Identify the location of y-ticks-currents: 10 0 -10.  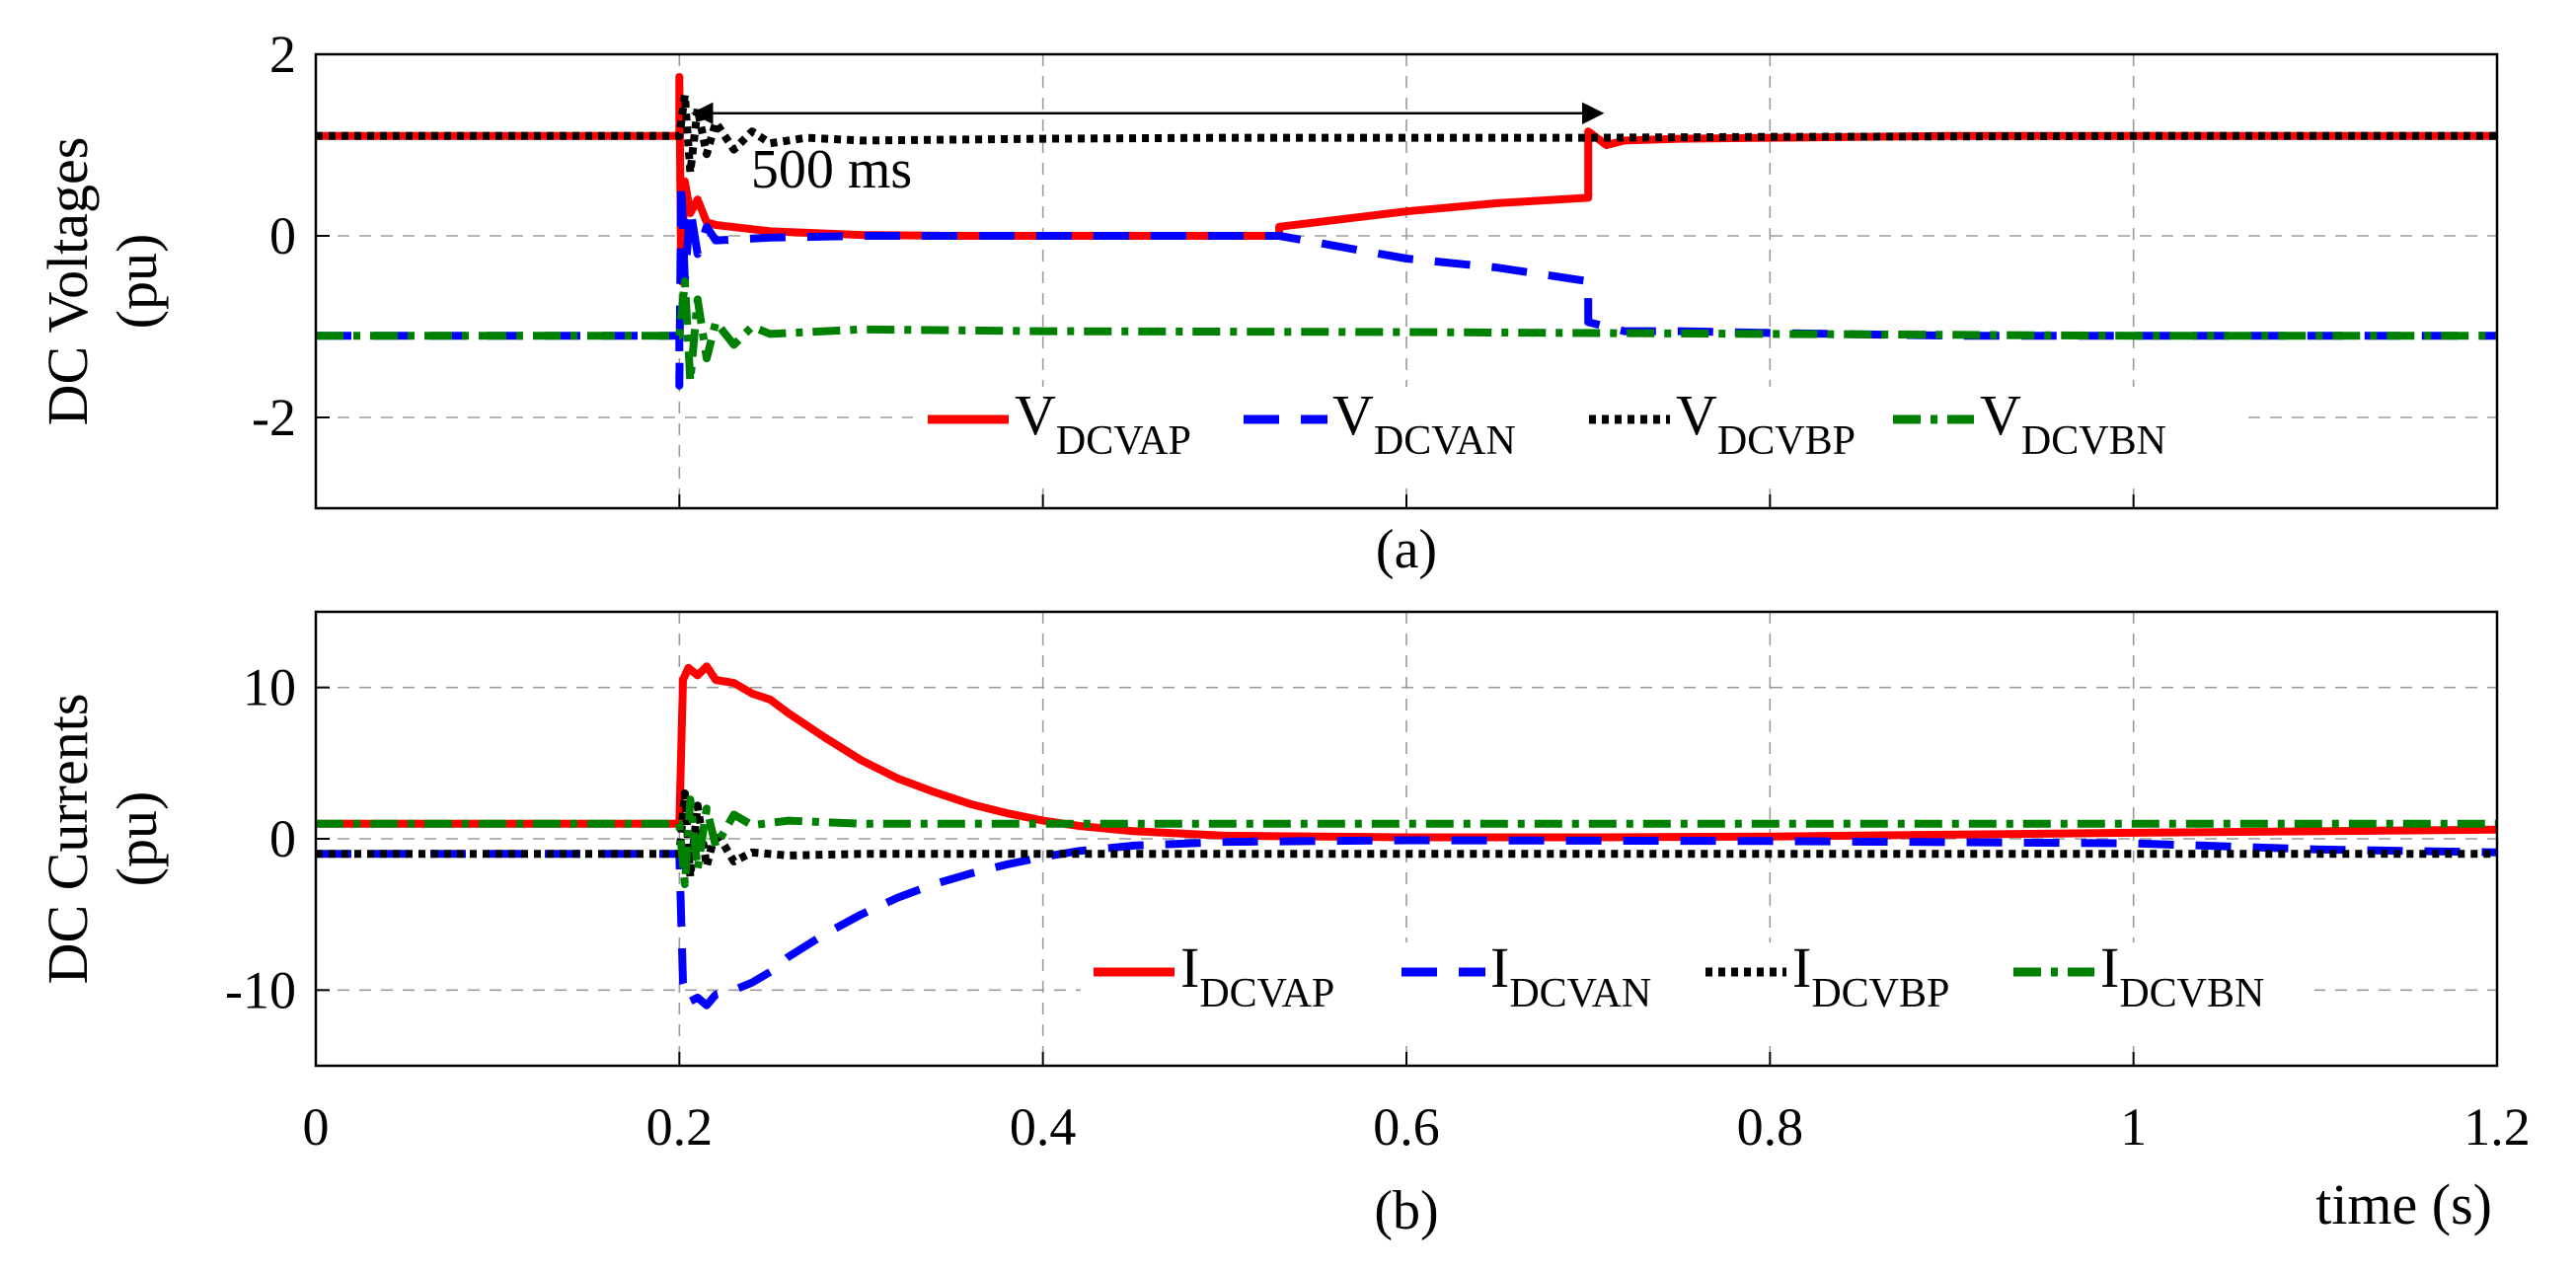
(277, 838).